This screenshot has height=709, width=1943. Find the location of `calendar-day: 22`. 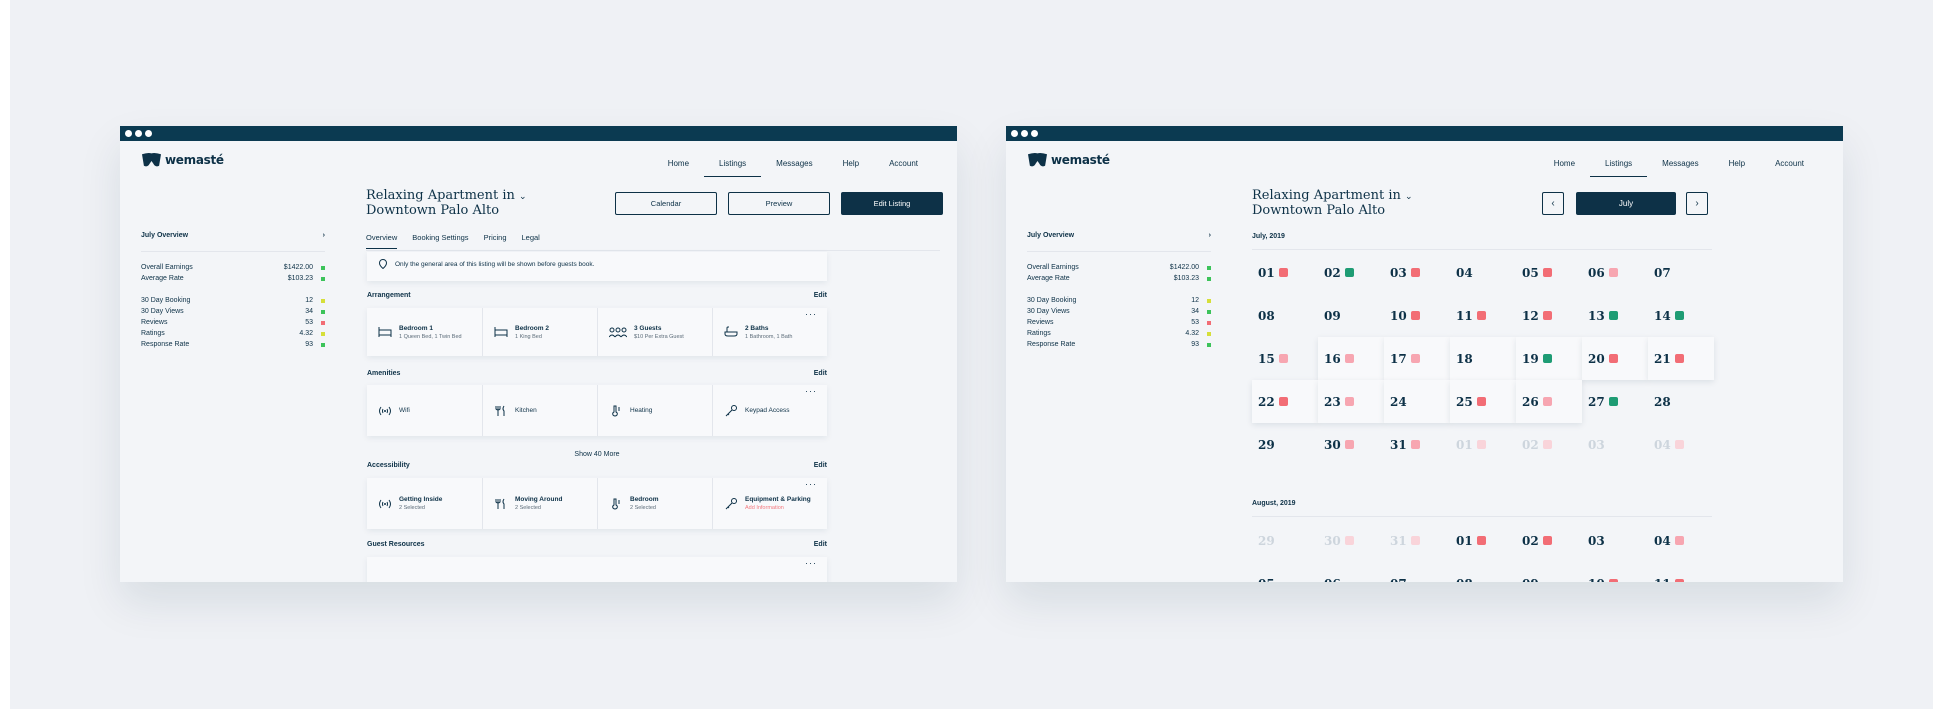

calendar-day: 22 is located at coordinates (1285, 401).